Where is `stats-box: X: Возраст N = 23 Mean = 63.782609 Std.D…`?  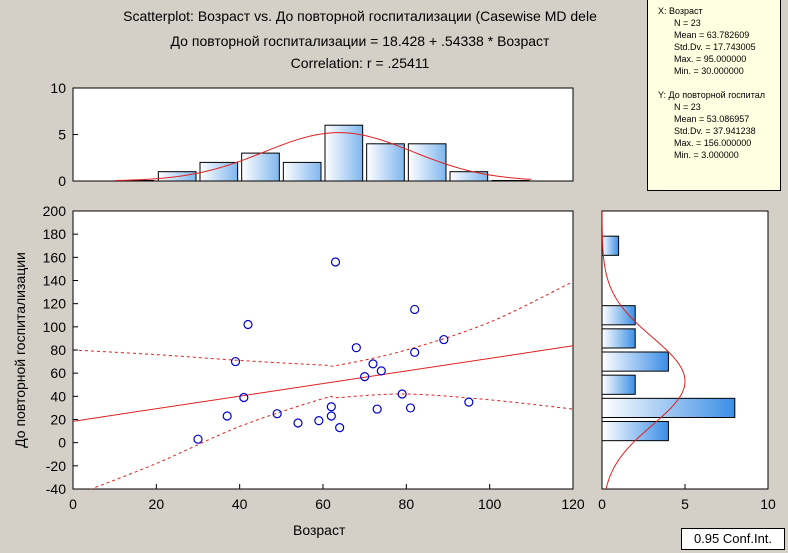 stats-box: X: Возраст N = 23 Mean = 63.782609 Std.D… is located at coordinates (714, 95).